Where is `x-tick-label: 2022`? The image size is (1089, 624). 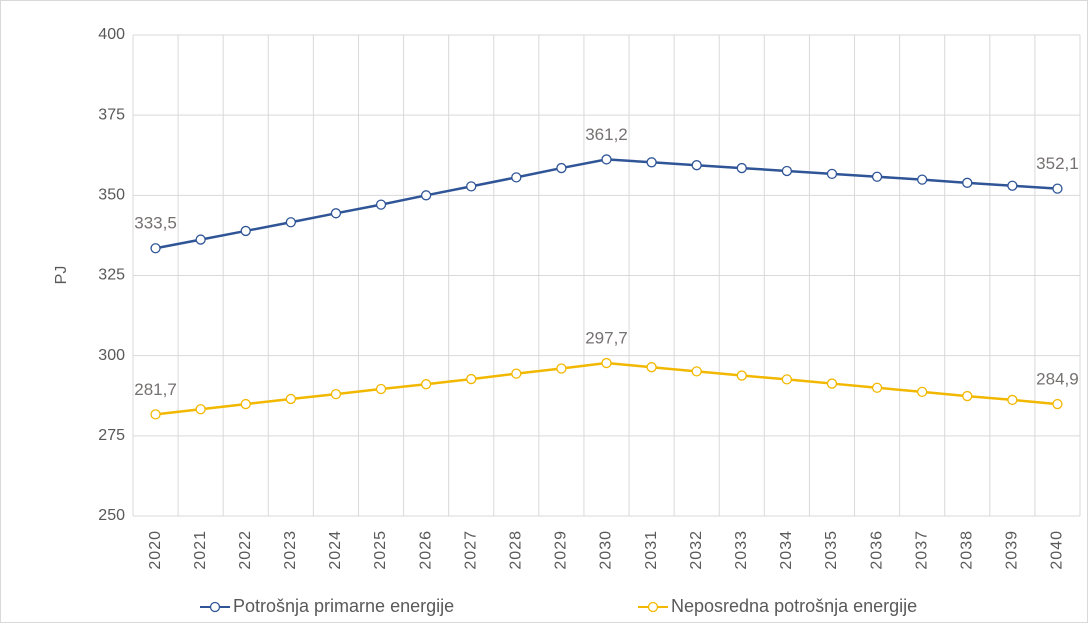
x-tick-label: 2022 is located at coordinates (245, 550).